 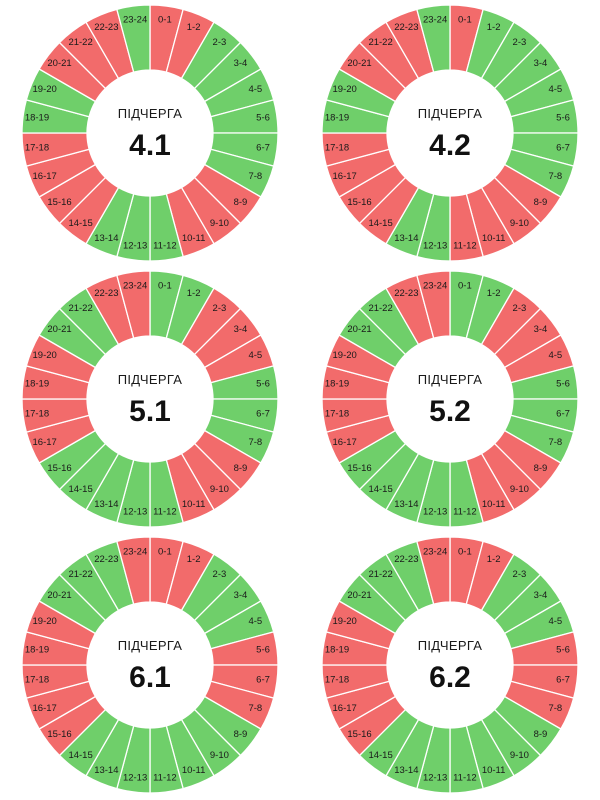 I want to click on center-number: 5.1, so click(x=150, y=411).